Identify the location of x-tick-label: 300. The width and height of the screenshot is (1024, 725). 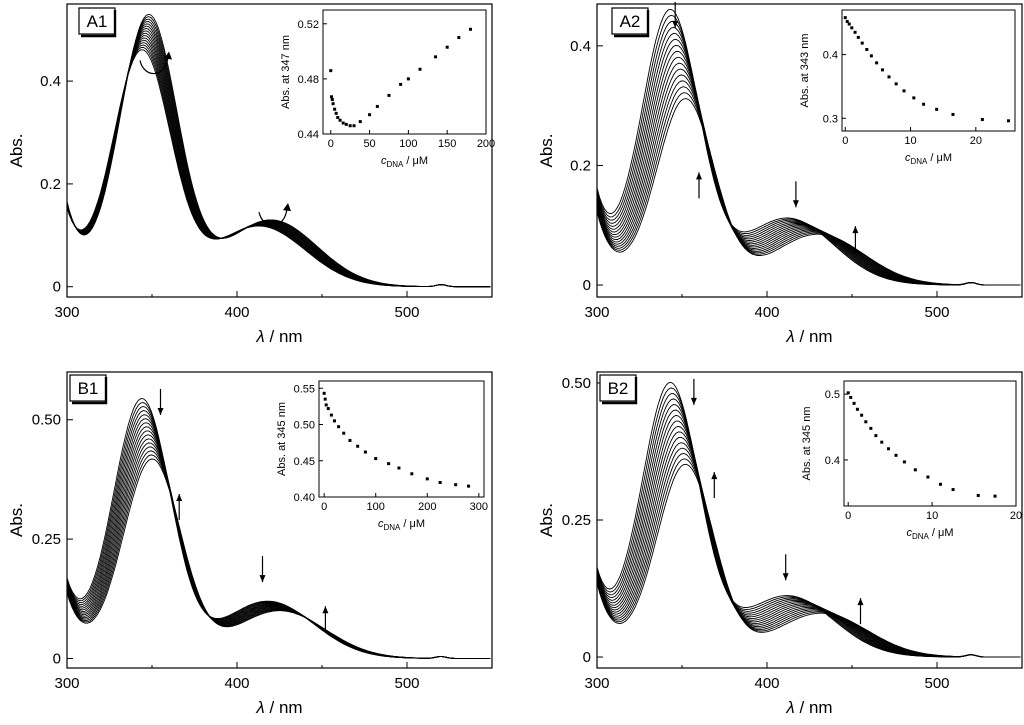
(596, 683).